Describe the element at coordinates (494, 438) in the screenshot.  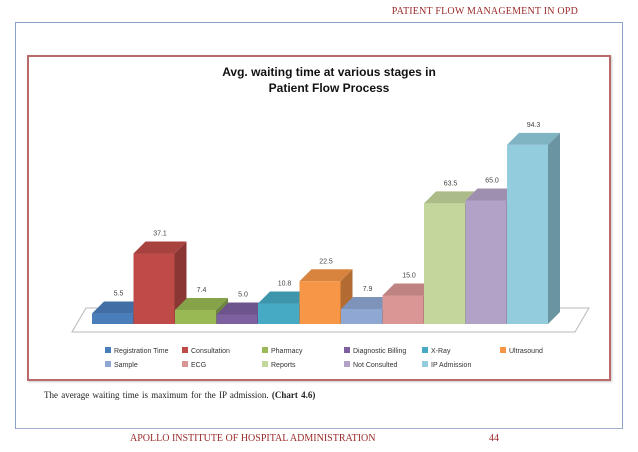
I see `footer-page-number: 44` at that location.